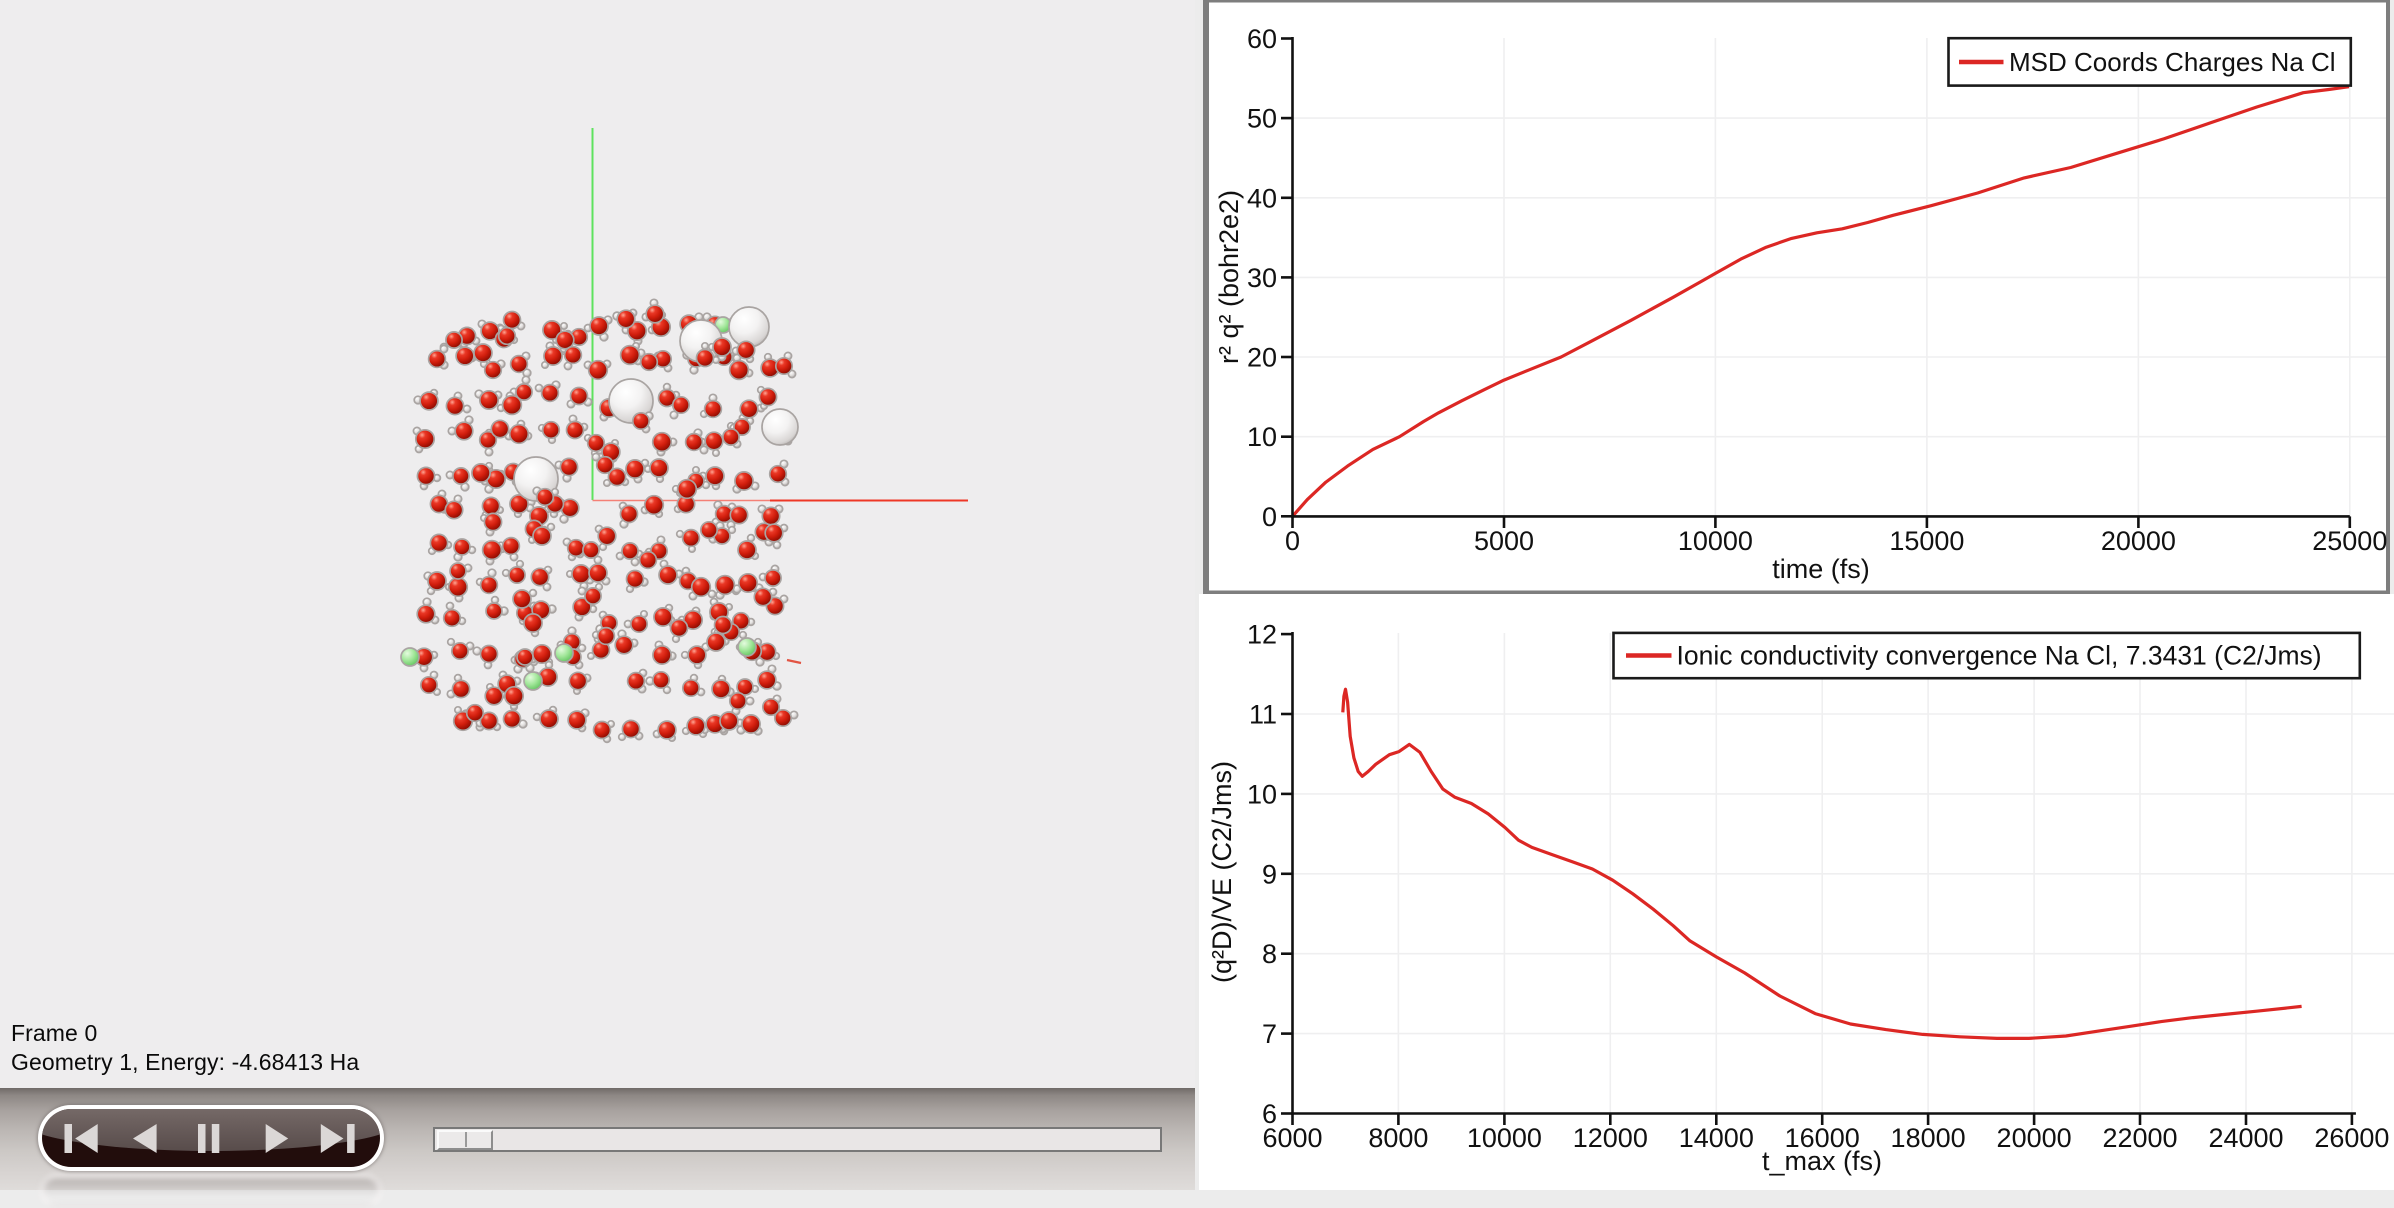 The image size is (2394, 1208). What do you see at coordinates (1822, 1138) in the screenshot?
I see `svg-text: 16000` at bounding box center [1822, 1138].